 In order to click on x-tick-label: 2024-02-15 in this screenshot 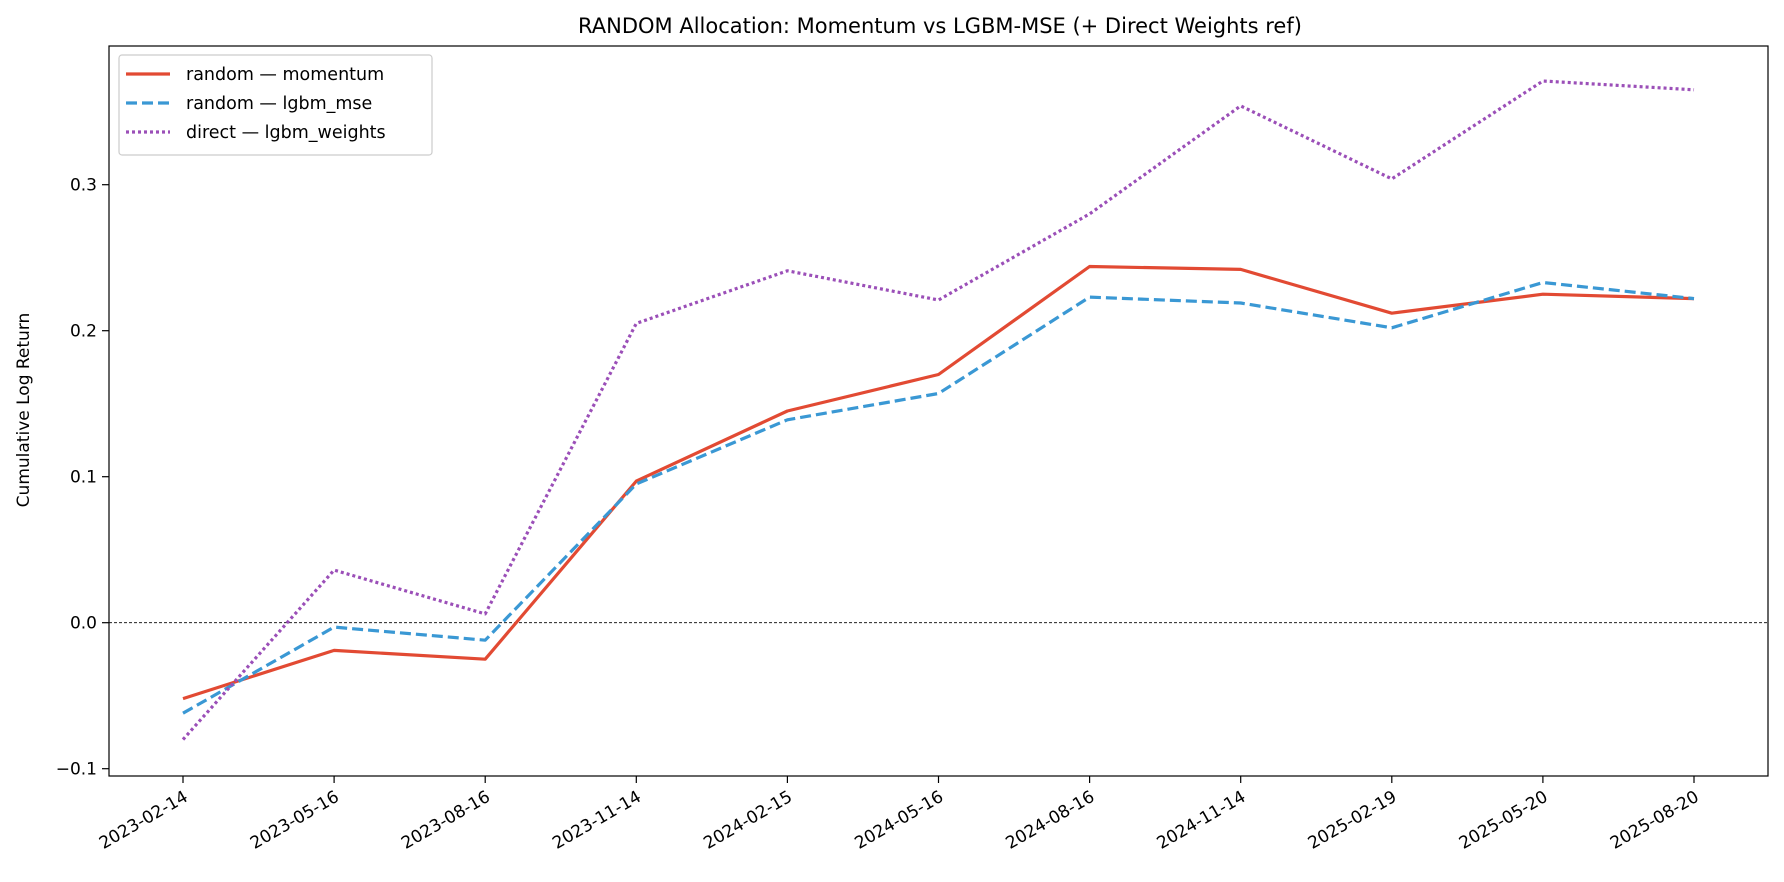, I will do `click(748, 820)`.